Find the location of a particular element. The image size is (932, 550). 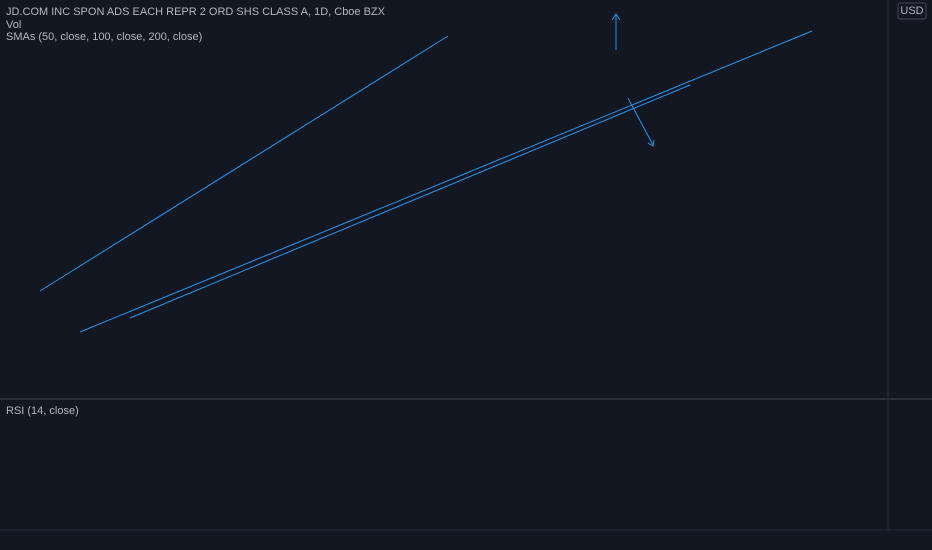

rsi-legend: RSI (14, close) is located at coordinates (42, 411).